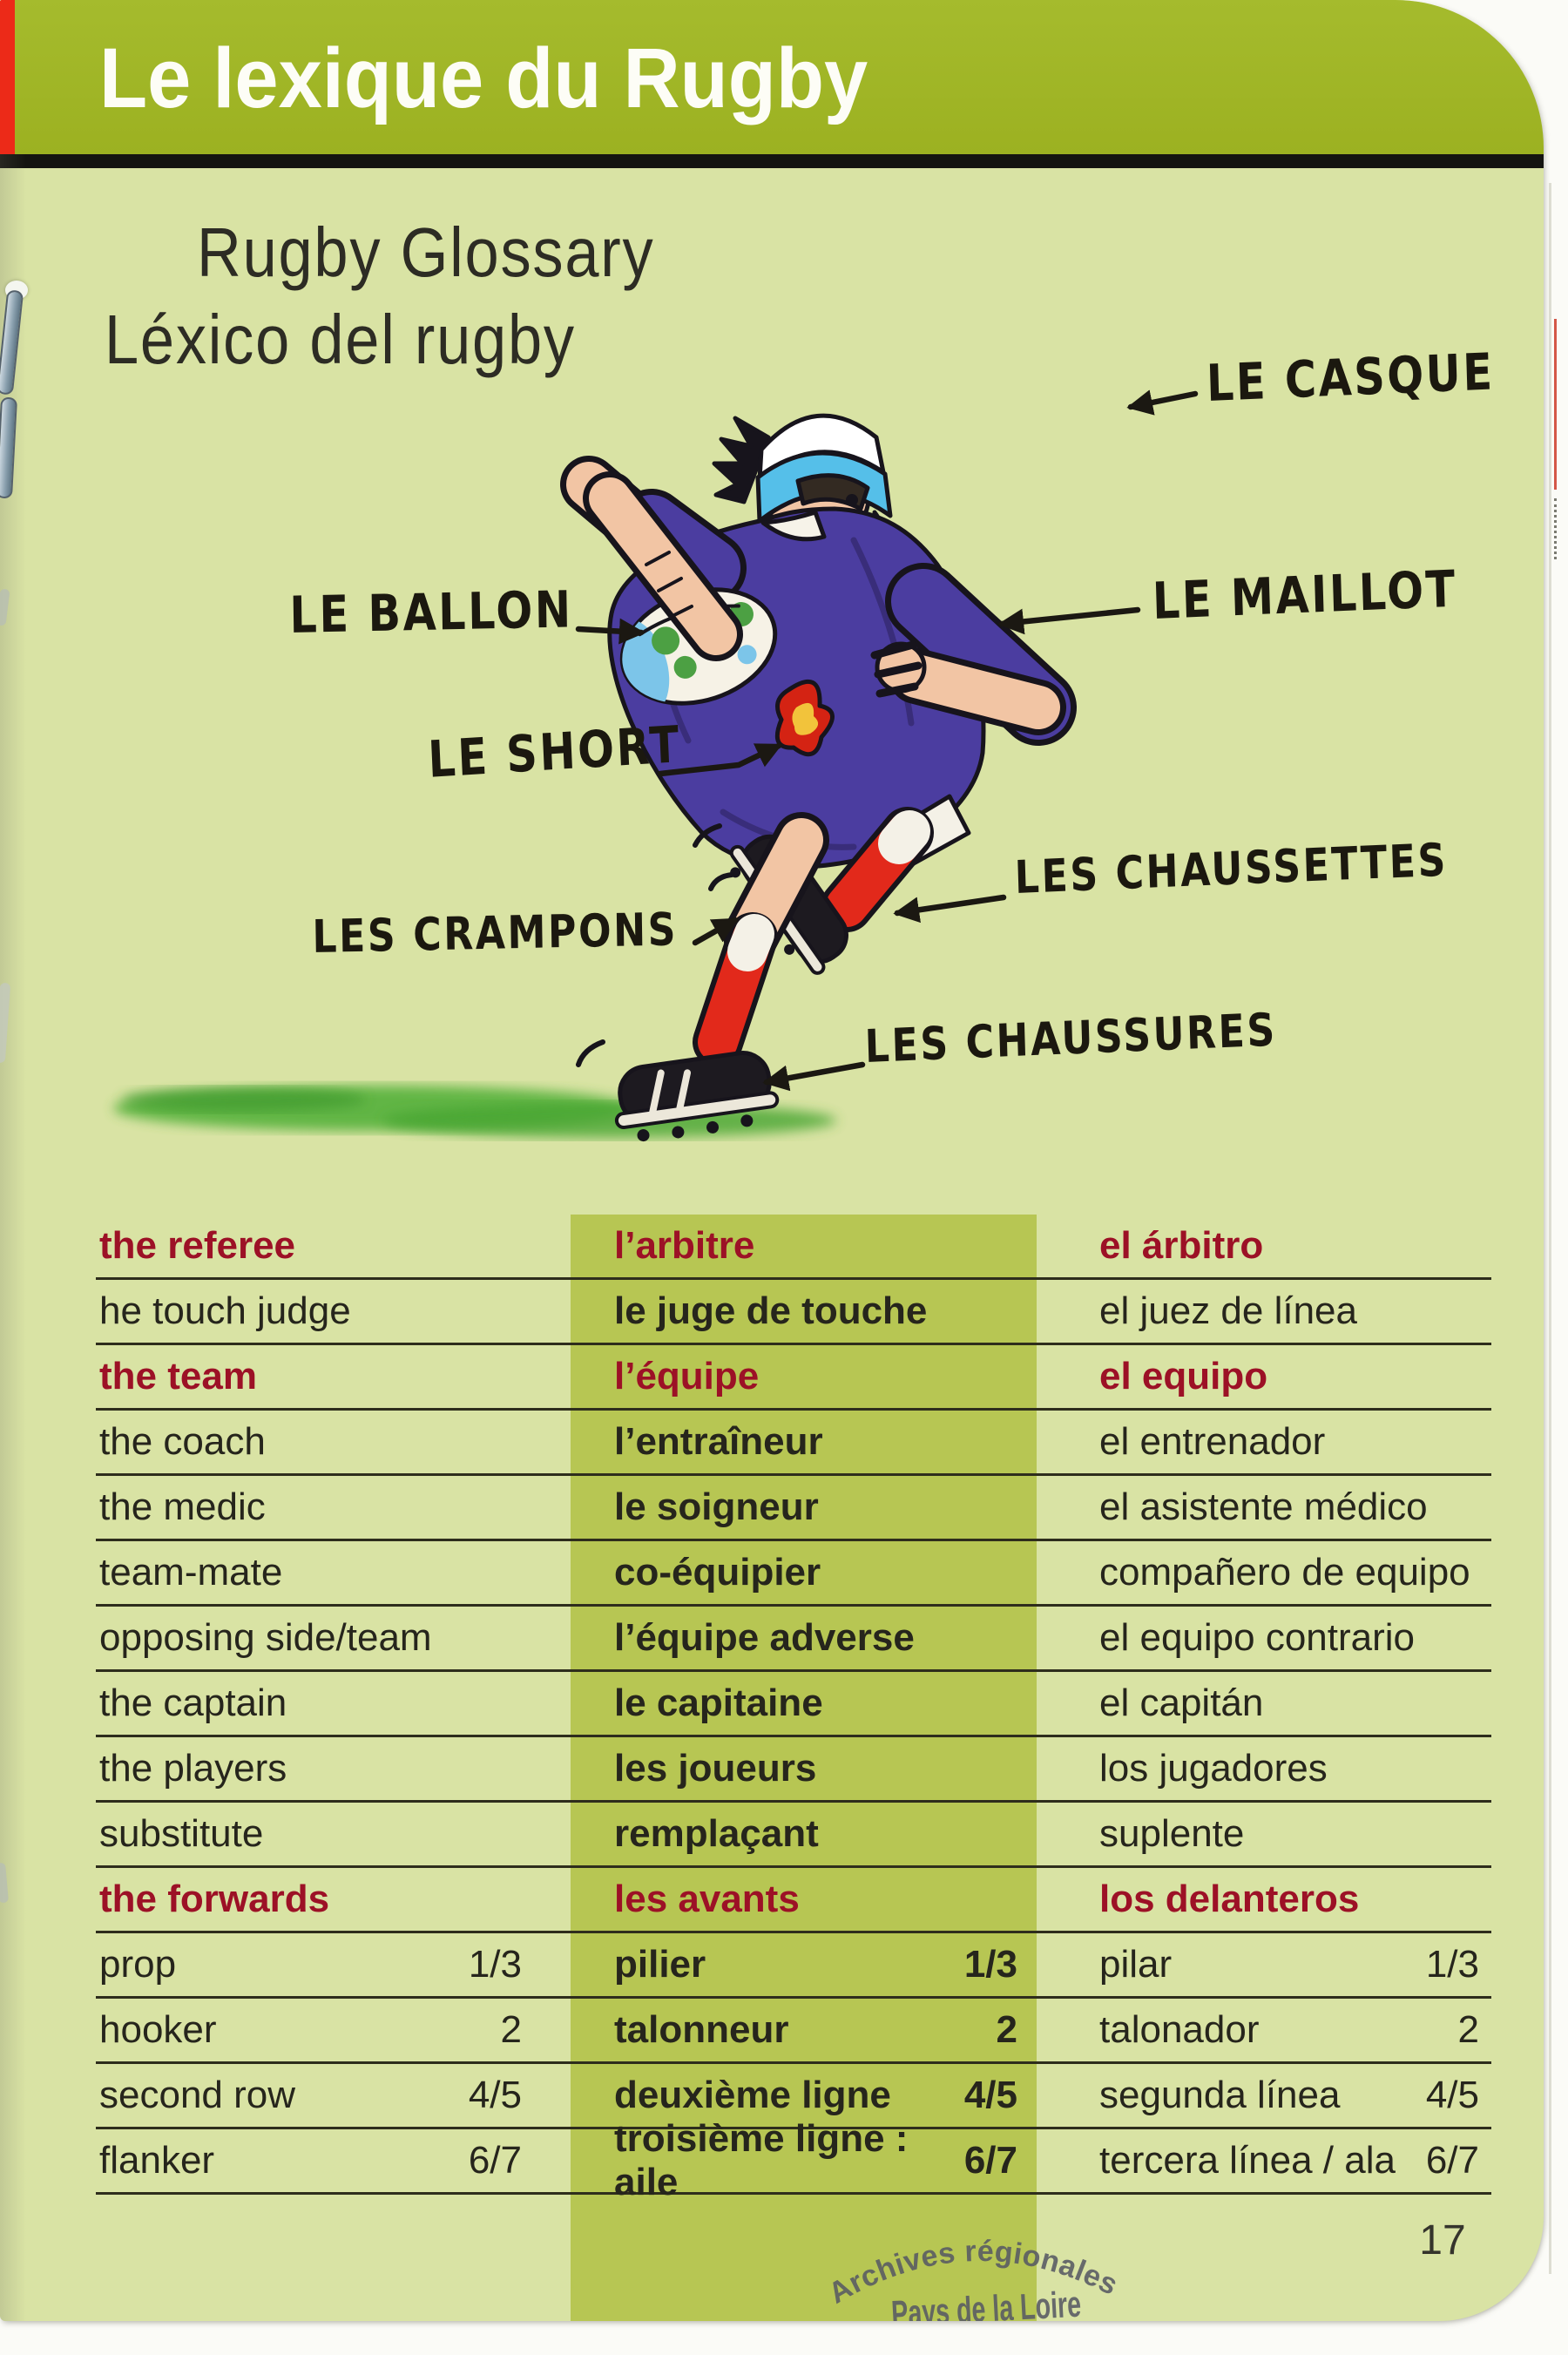 The height and width of the screenshot is (2355, 1568). What do you see at coordinates (981, 654) in the screenshot?
I see `player-left-sleeve` at bounding box center [981, 654].